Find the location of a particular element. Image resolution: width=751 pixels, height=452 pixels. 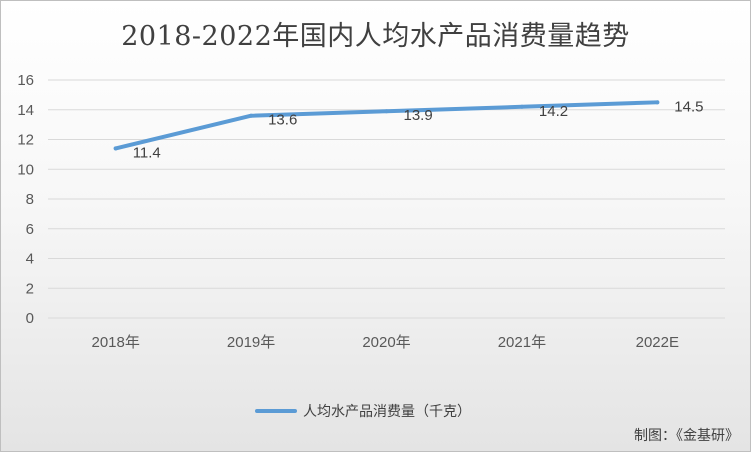

y-tick-label: 10 is located at coordinates (25, 169).